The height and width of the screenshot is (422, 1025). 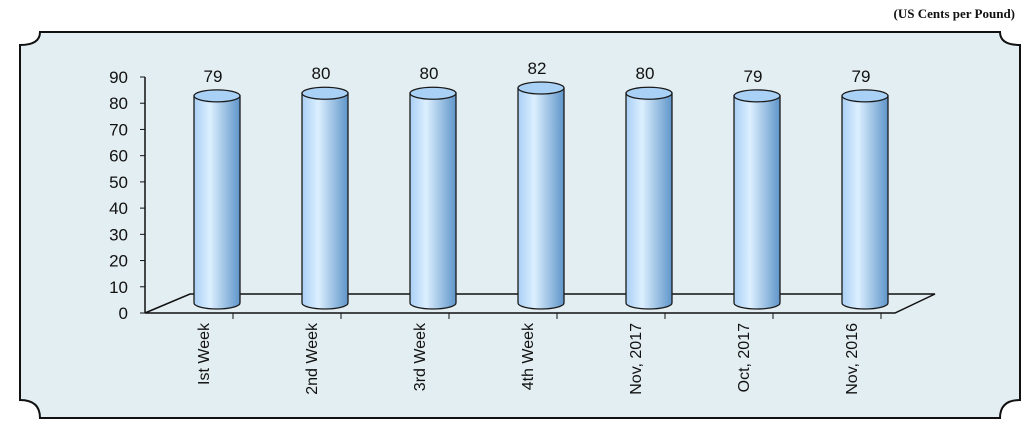 What do you see at coordinates (537, 68) in the screenshot?
I see `data-label: 82` at bounding box center [537, 68].